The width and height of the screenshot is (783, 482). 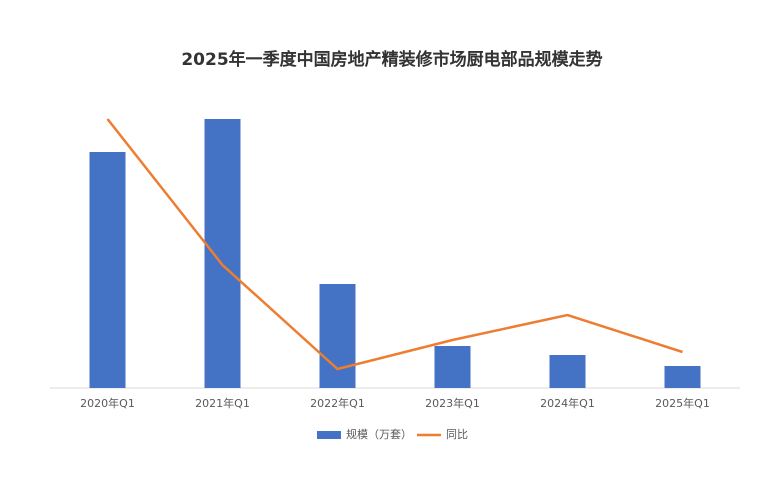 I want to click on legend-label: 规模（万套）, so click(x=379, y=434).